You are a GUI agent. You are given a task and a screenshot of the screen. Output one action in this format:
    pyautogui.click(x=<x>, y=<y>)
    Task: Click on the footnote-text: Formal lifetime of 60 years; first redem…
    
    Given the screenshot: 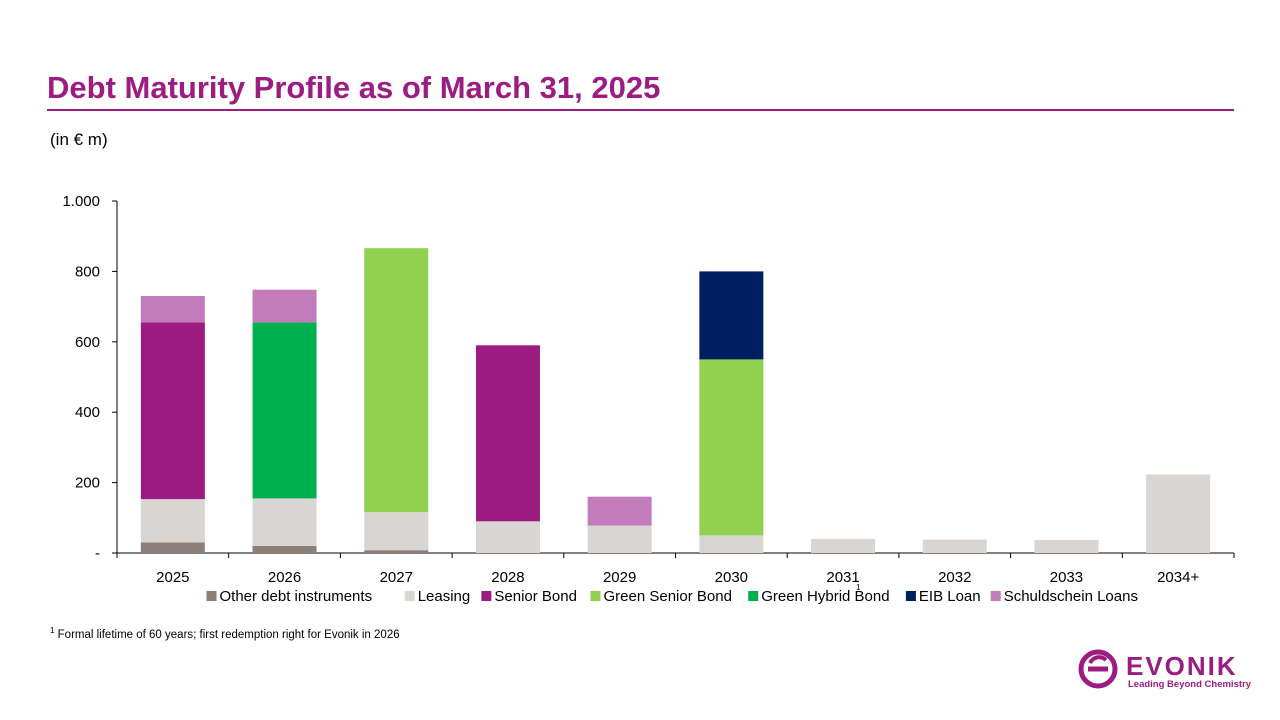 What is the action you would take?
    pyautogui.click(x=228, y=634)
    